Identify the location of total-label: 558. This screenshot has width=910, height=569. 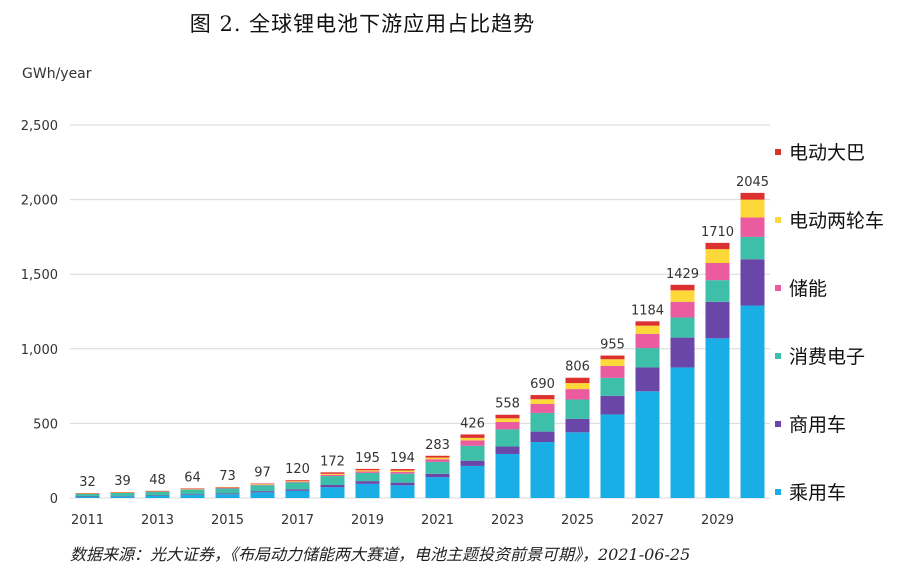
(507, 404).